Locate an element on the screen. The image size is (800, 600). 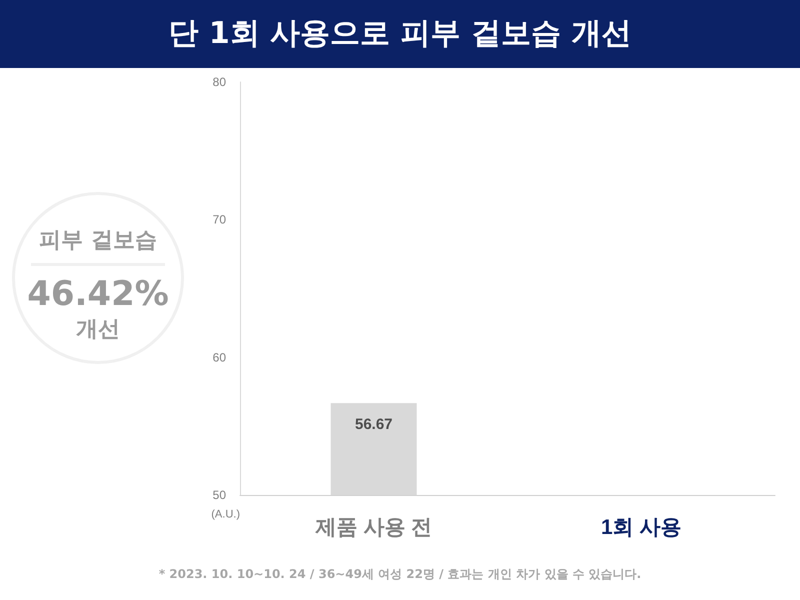
y-tick-label: 60 is located at coordinates (219, 357).